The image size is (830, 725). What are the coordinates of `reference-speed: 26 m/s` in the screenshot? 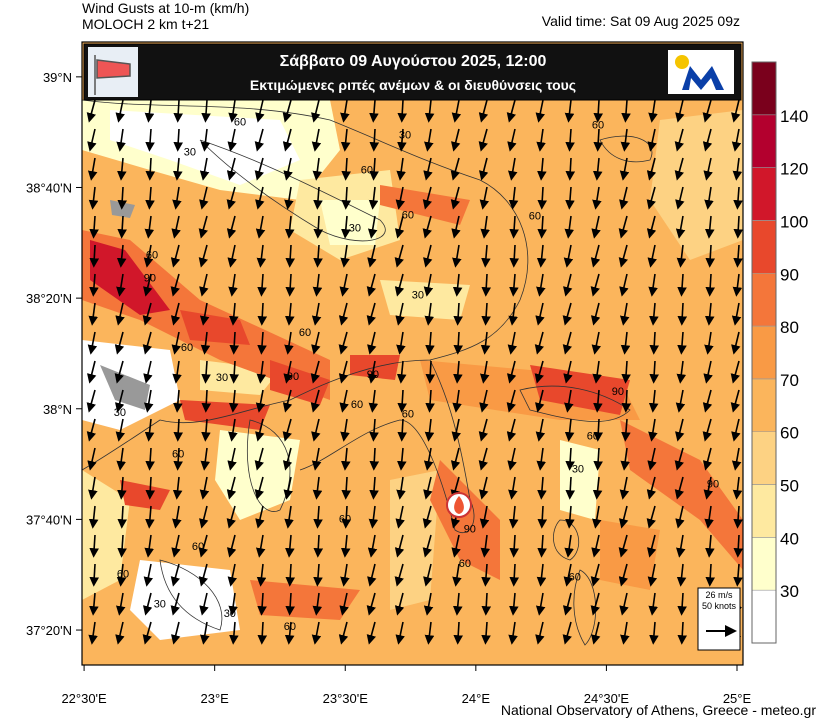 It's located at (719, 595).